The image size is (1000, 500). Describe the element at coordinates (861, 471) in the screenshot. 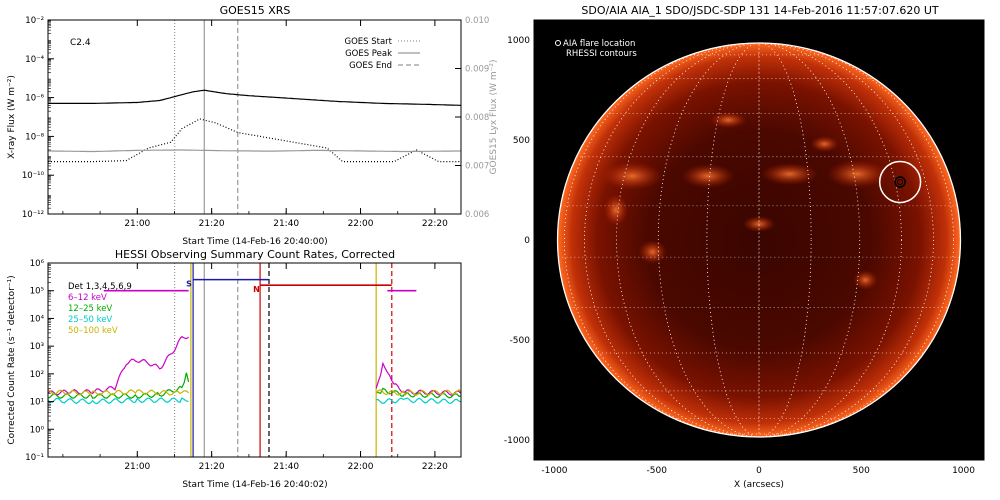

I see `x-tick-label: 500` at that location.